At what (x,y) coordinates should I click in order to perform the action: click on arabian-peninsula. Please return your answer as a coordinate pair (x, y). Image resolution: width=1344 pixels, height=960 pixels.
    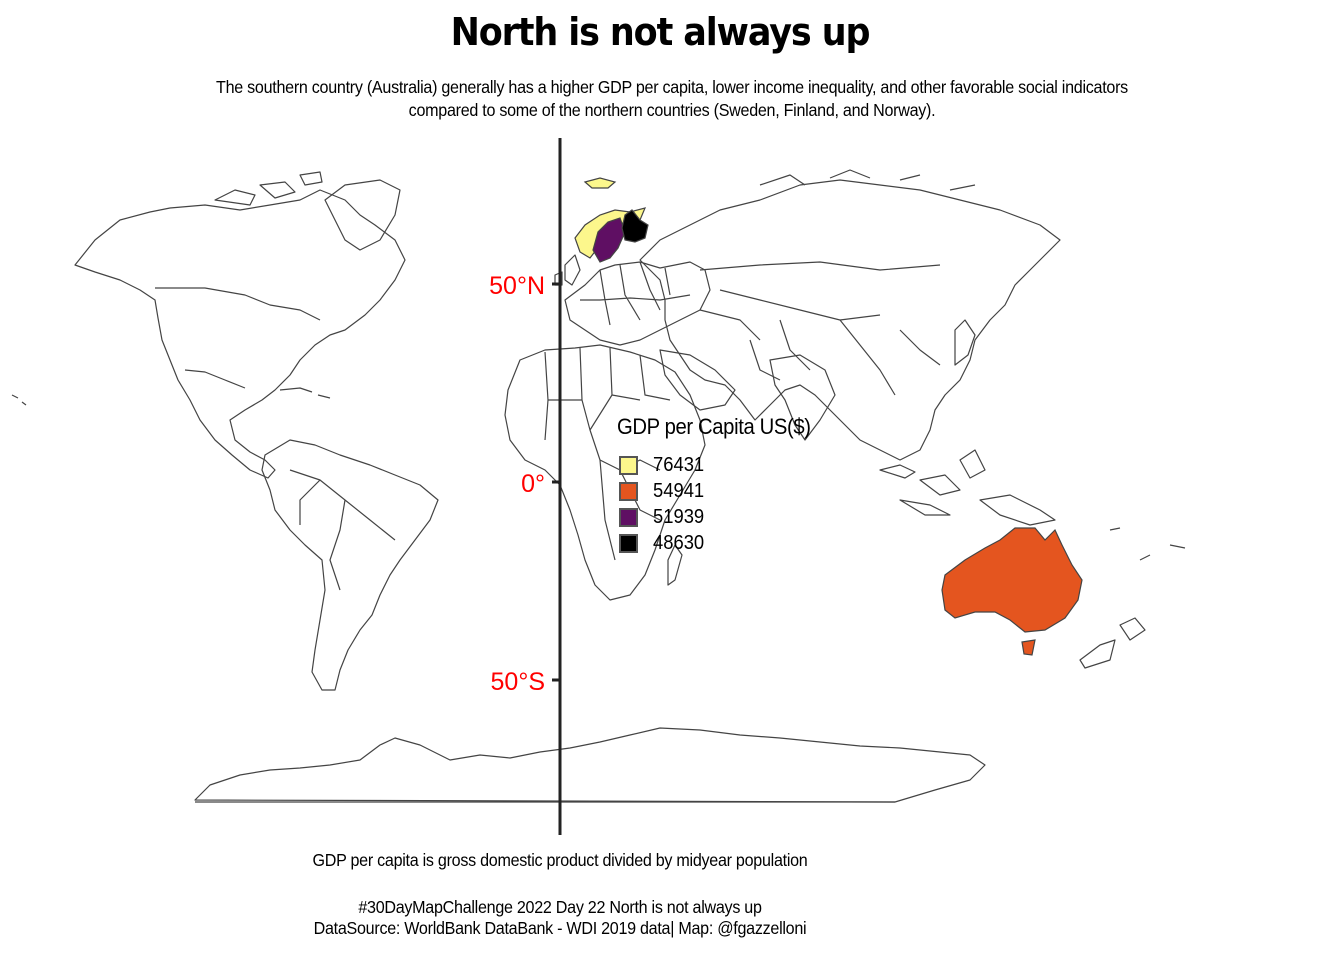
    Looking at the image, I should click on (697, 380).